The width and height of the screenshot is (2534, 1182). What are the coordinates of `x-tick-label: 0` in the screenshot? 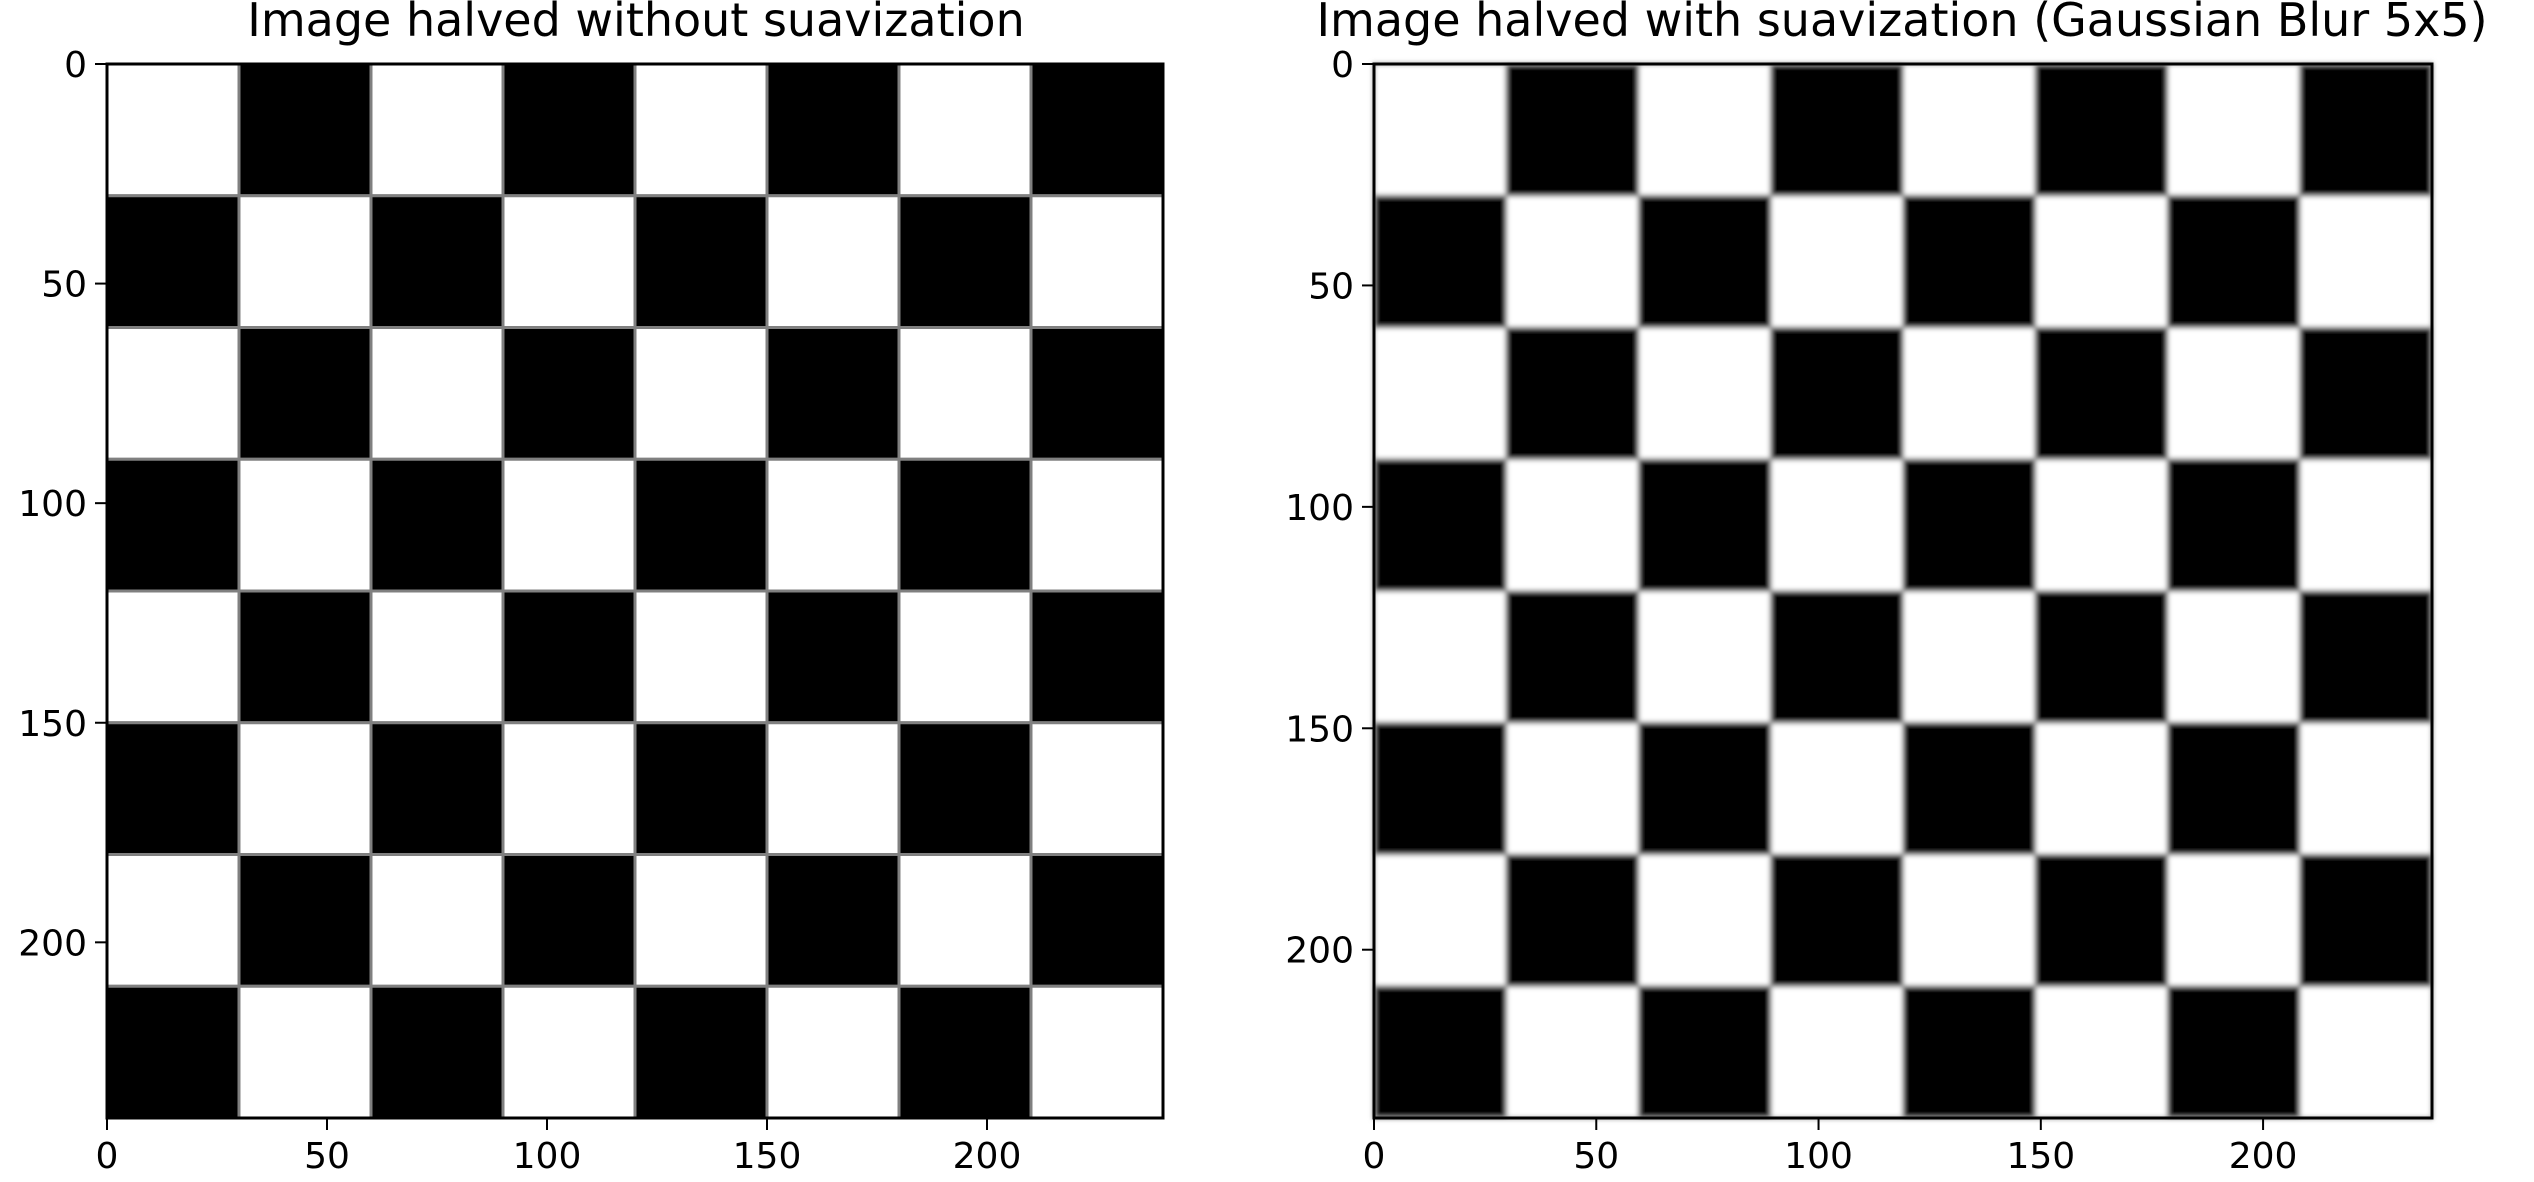 It's located at (1374, 1156).